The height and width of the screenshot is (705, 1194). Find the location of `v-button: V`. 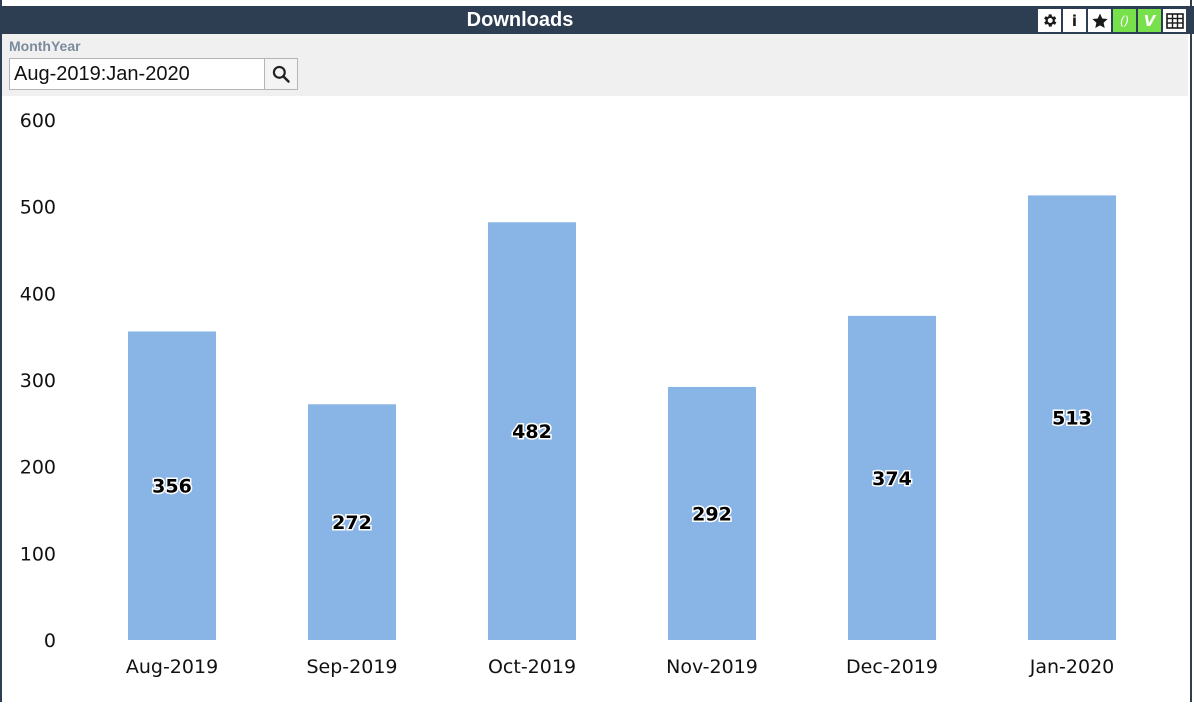

v-button: V is located at coordinates (1149, 20).